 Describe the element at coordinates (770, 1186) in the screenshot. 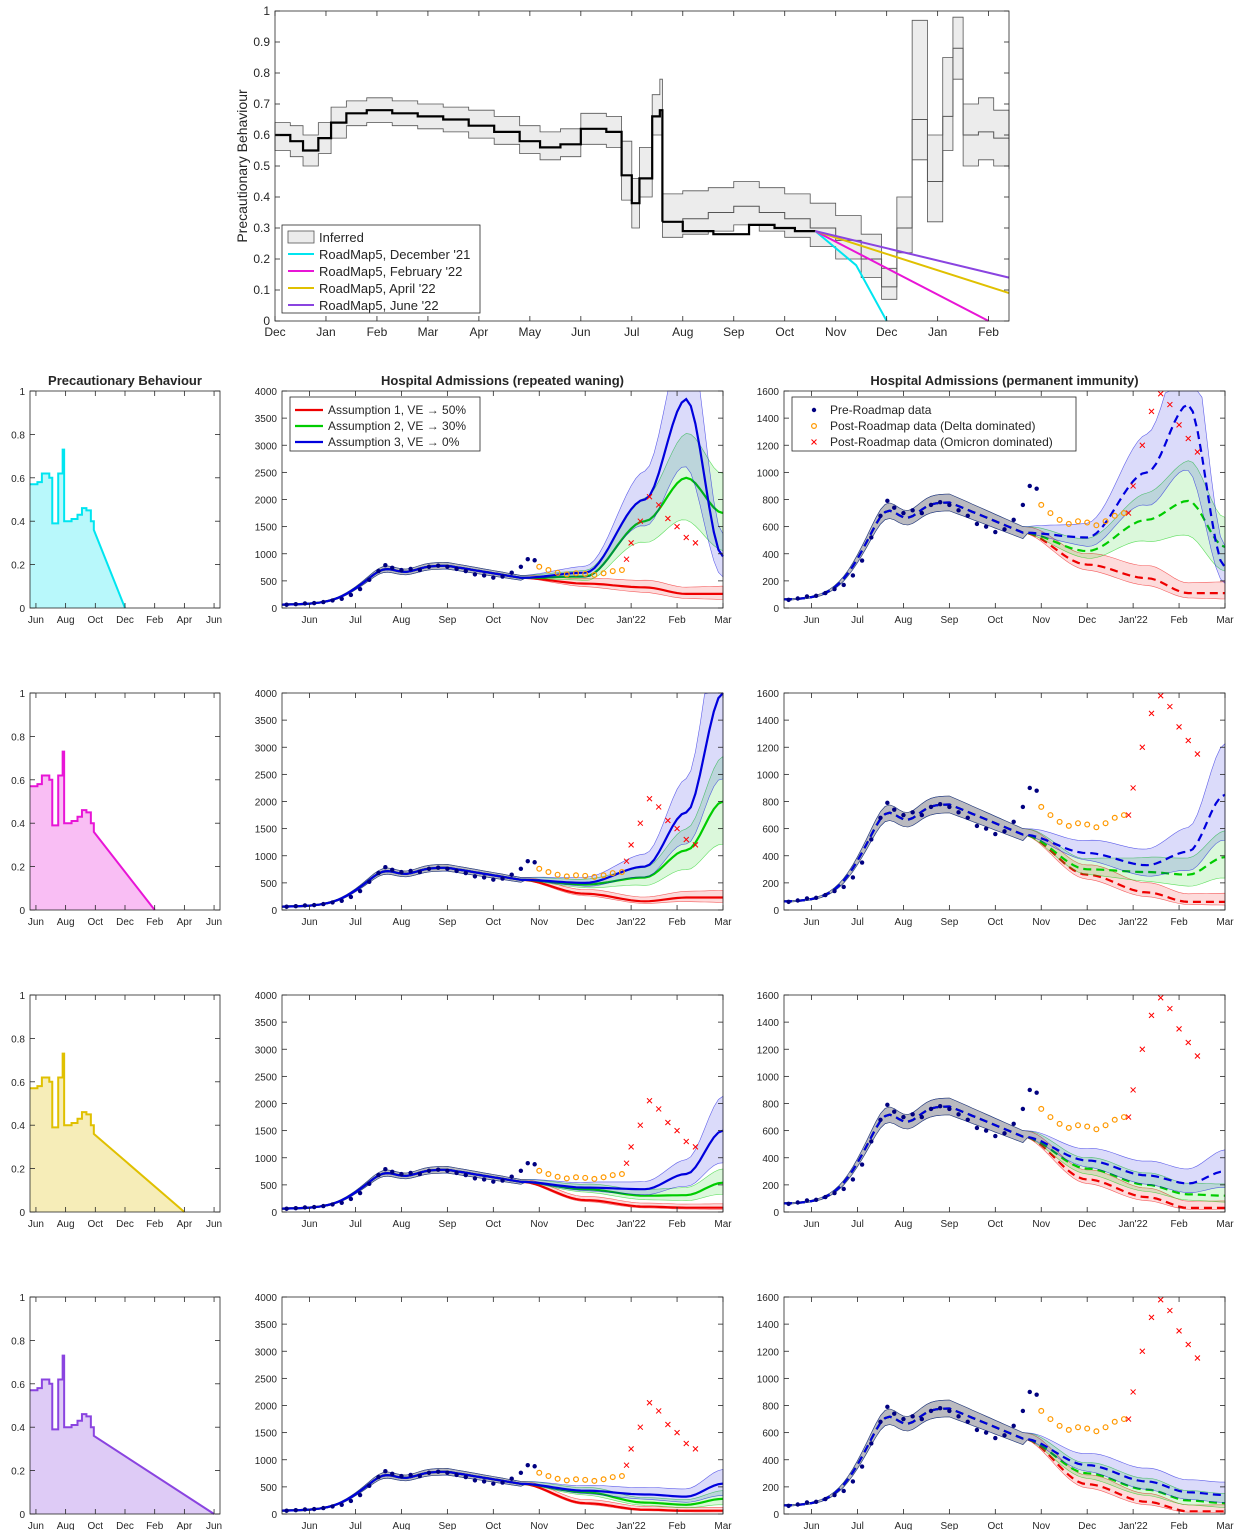

I see `y-tick-label: 200` at that location.